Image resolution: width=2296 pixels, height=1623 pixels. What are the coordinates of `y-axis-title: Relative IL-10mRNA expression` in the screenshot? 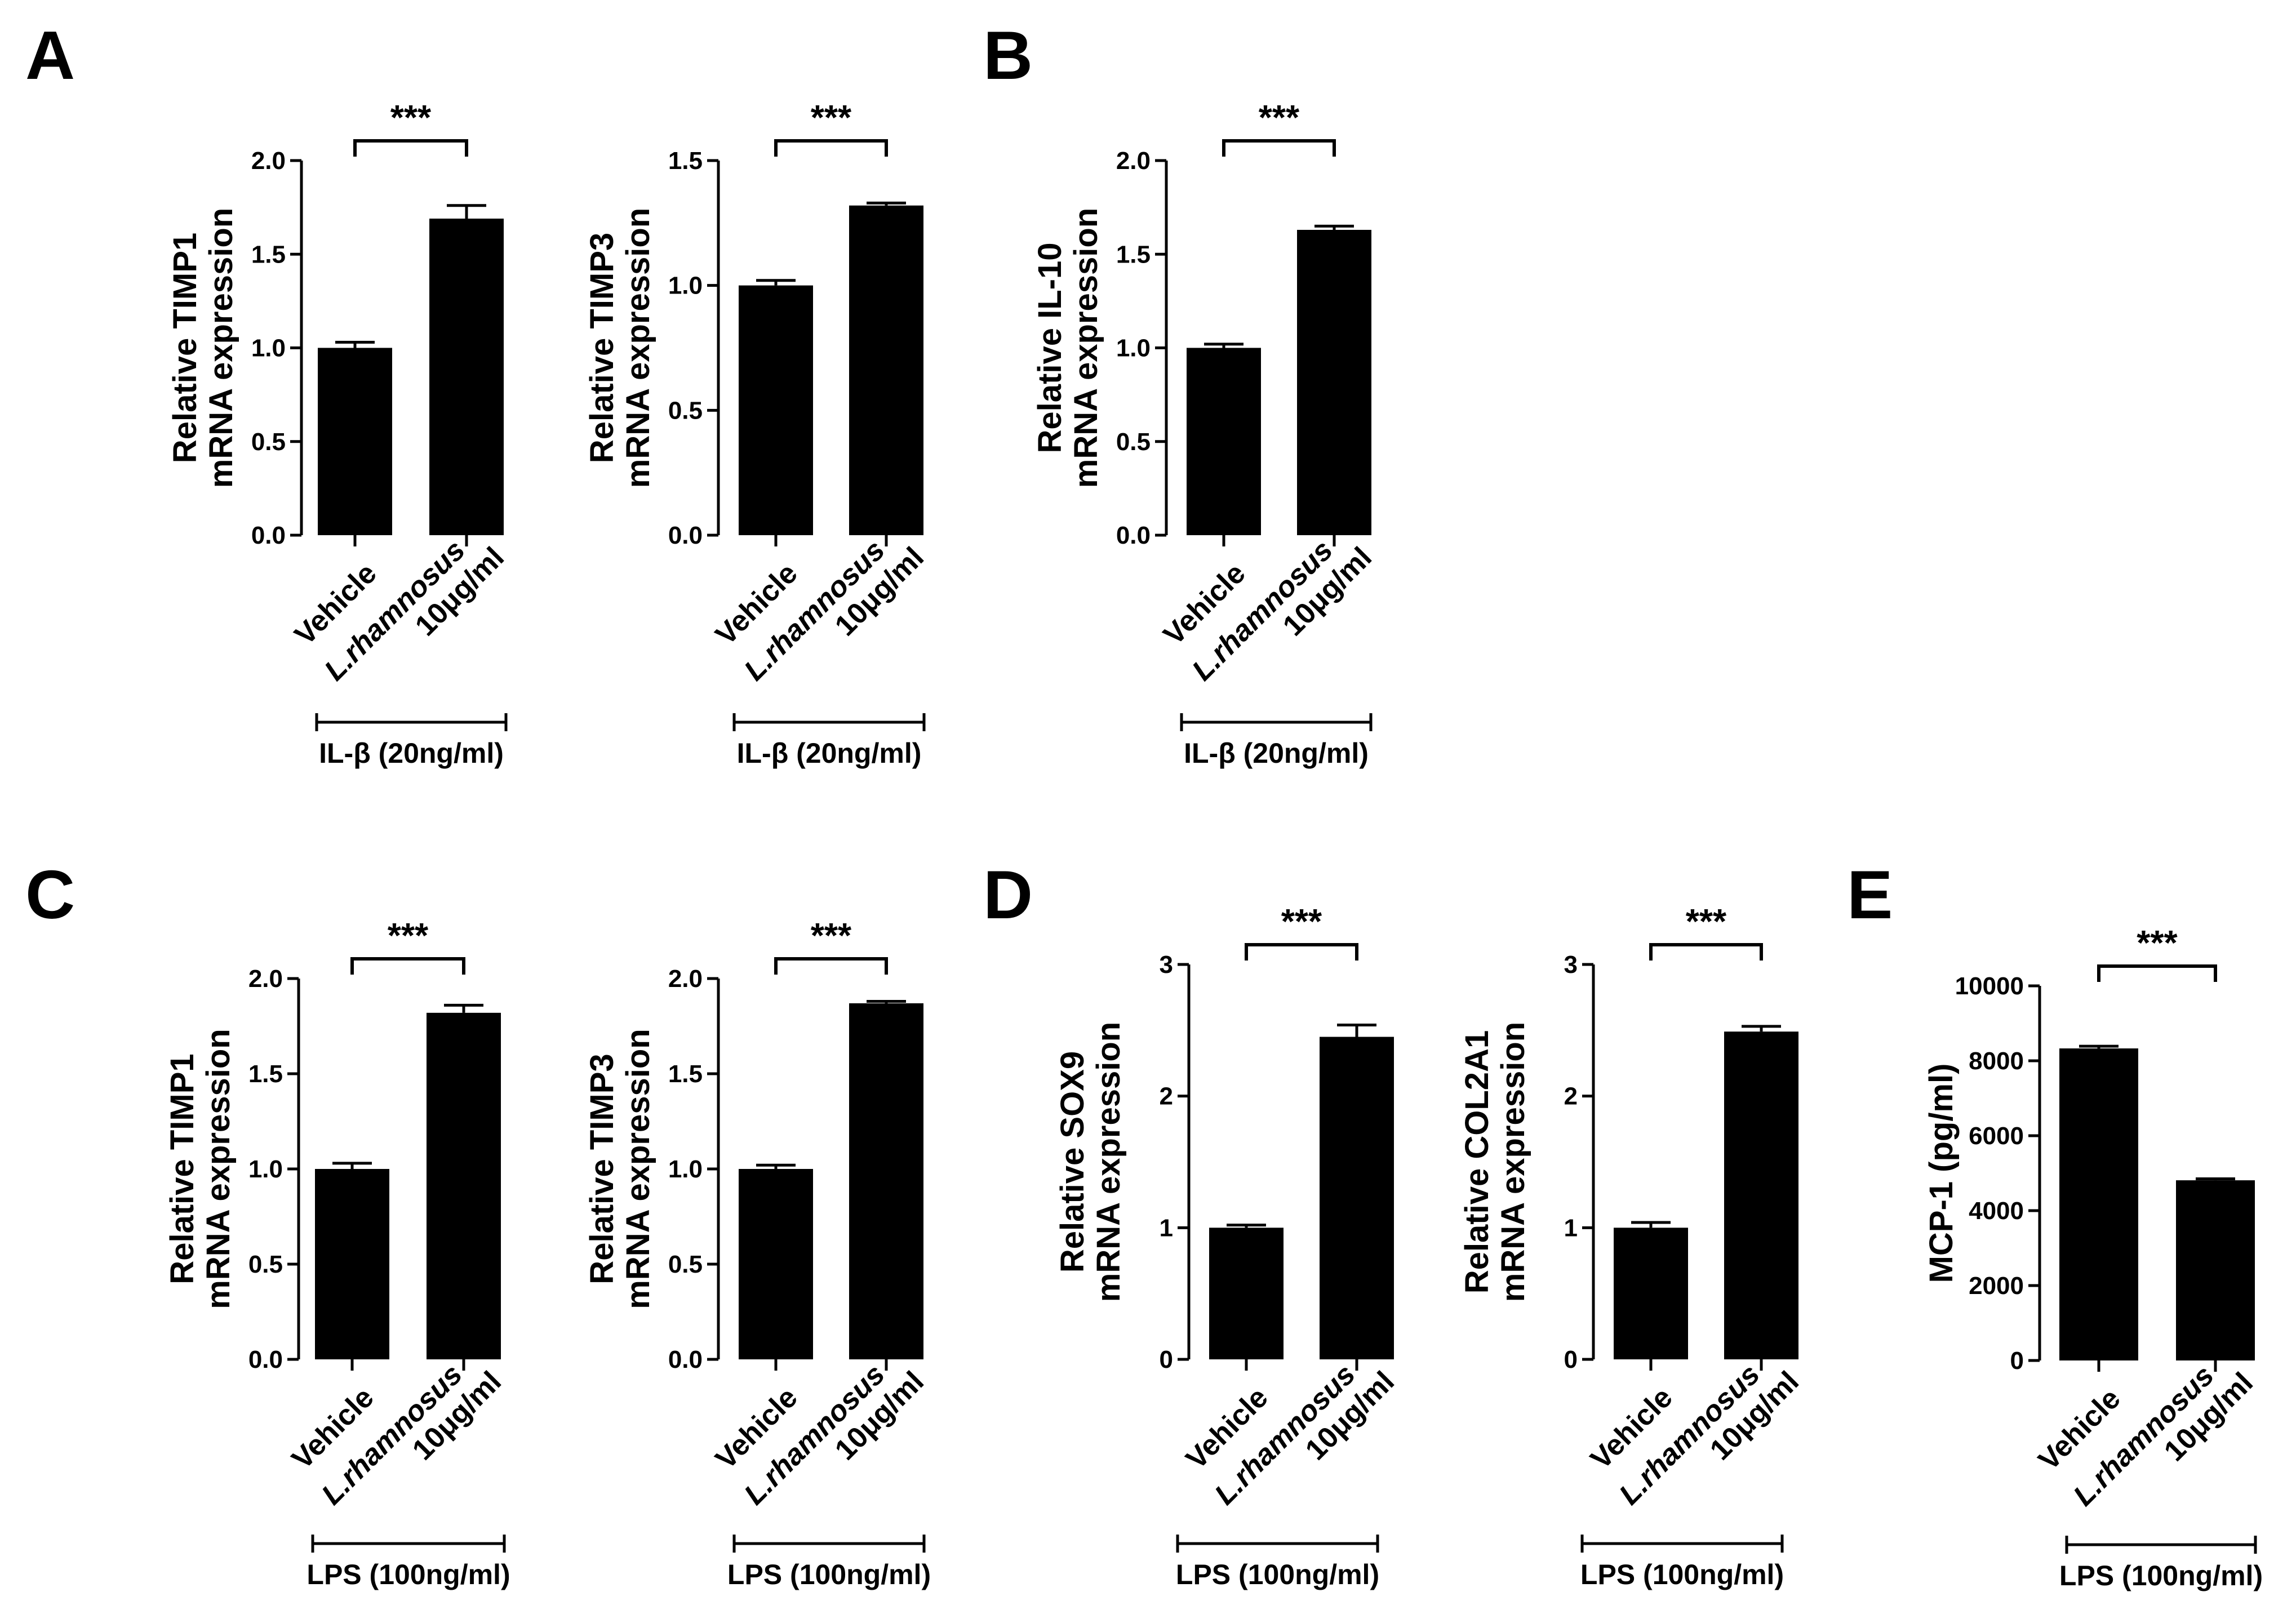 It's located at (1068, 348).